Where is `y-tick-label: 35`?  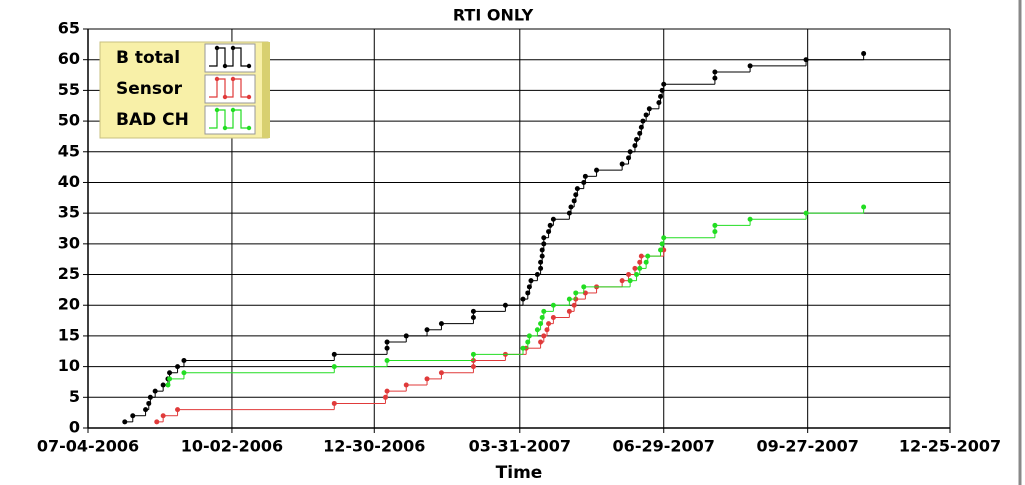
y-tick-label: 35 is located at coordinates (69, 212).